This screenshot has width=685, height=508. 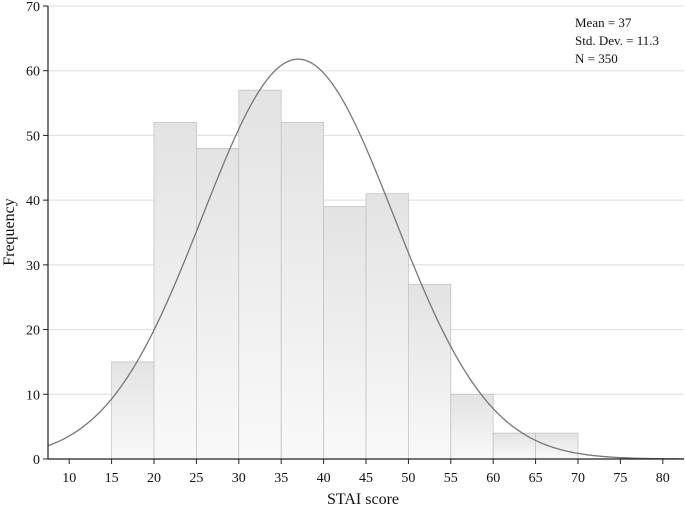 What do you see at coordinates (281, 478) in the screenshot?
I see `x-tick-label: 35` at bounding box center [281, 478].